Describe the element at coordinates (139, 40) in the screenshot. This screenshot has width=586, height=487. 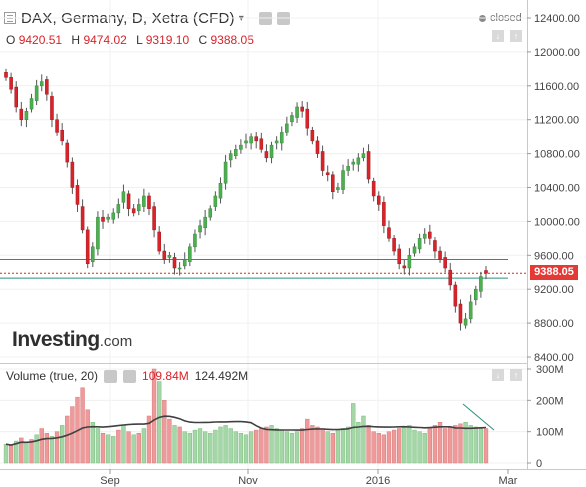
I see `low-label: L` at that location.